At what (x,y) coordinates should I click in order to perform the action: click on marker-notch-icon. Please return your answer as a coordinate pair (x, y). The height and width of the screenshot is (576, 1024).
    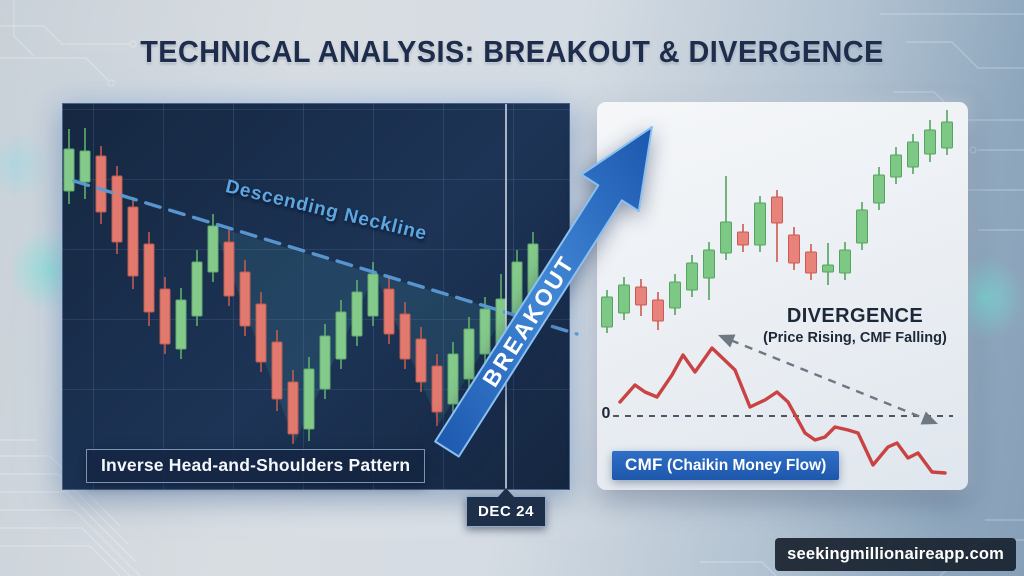
    Looking at the image, I should click on (506, 492).